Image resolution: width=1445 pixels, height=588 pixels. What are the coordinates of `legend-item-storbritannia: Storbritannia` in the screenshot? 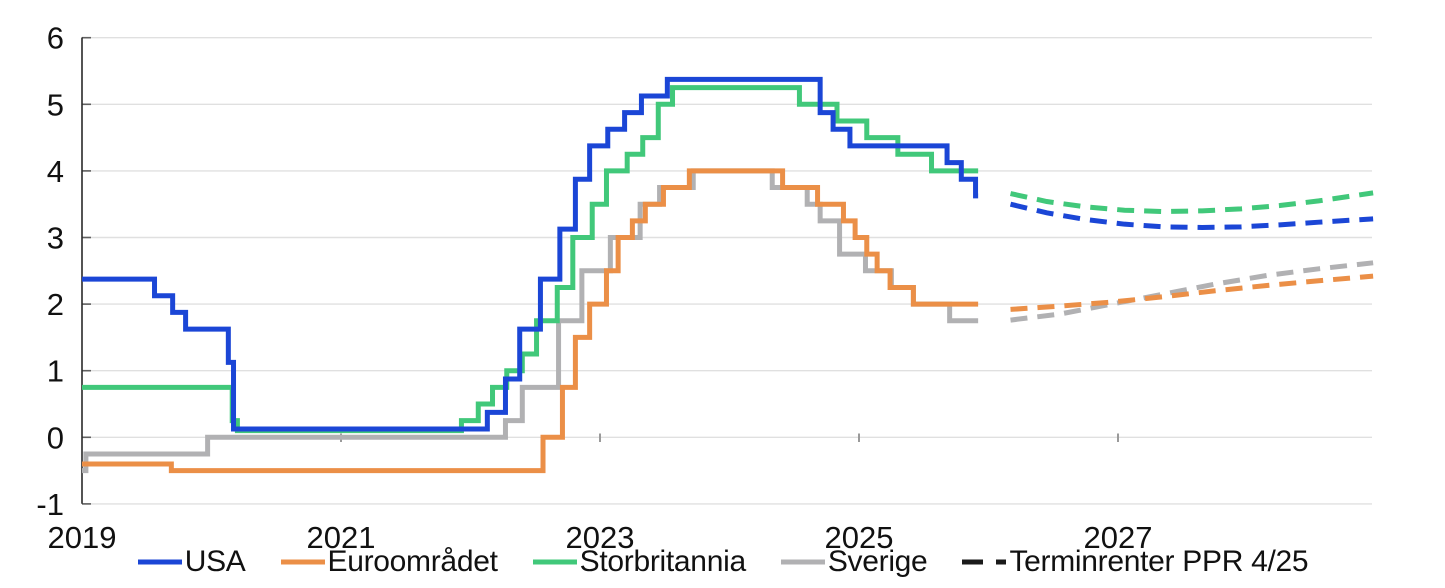 It's located at (639, 562).